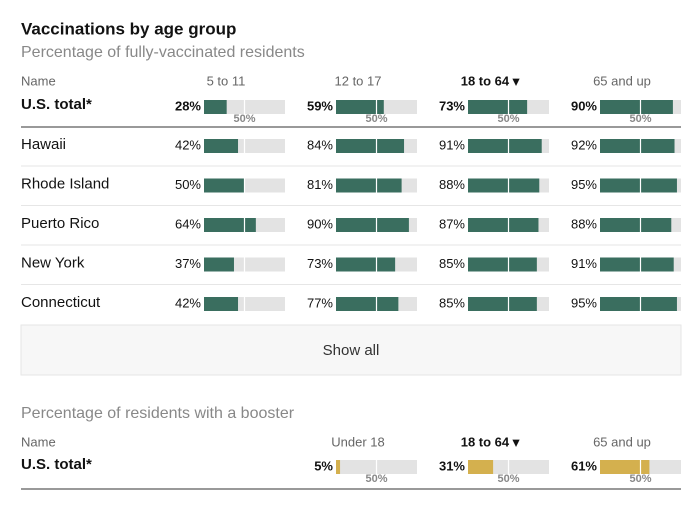 This screenshot has width=693, height=505. What do you see at coordinates (226, 80) in the screenshot?
I see `column-header: 5 to 11` at bounding box center [226, 80].